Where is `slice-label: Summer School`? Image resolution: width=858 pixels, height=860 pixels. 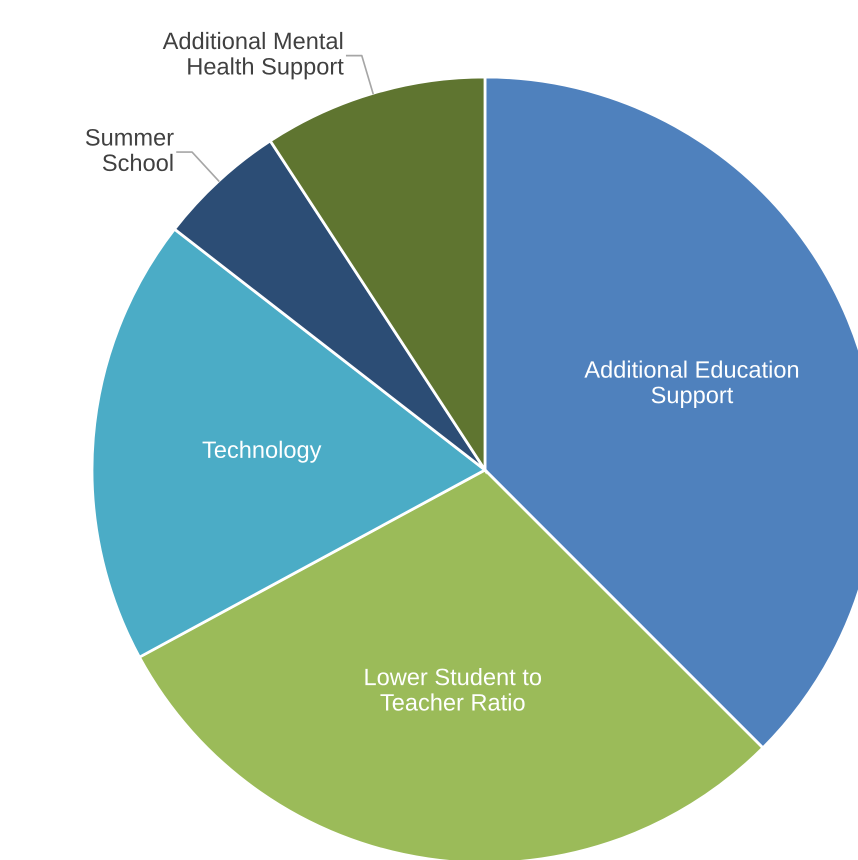 slice-label: Summer School is located at coordinates (130, 150).